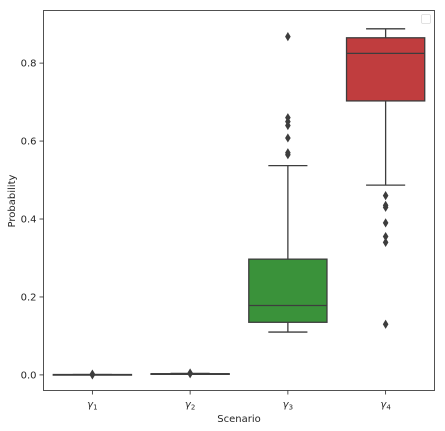  Describe the element at coordinates (29, 142) in the screenshot. I see `y-tick-label: 0.6` at that location.